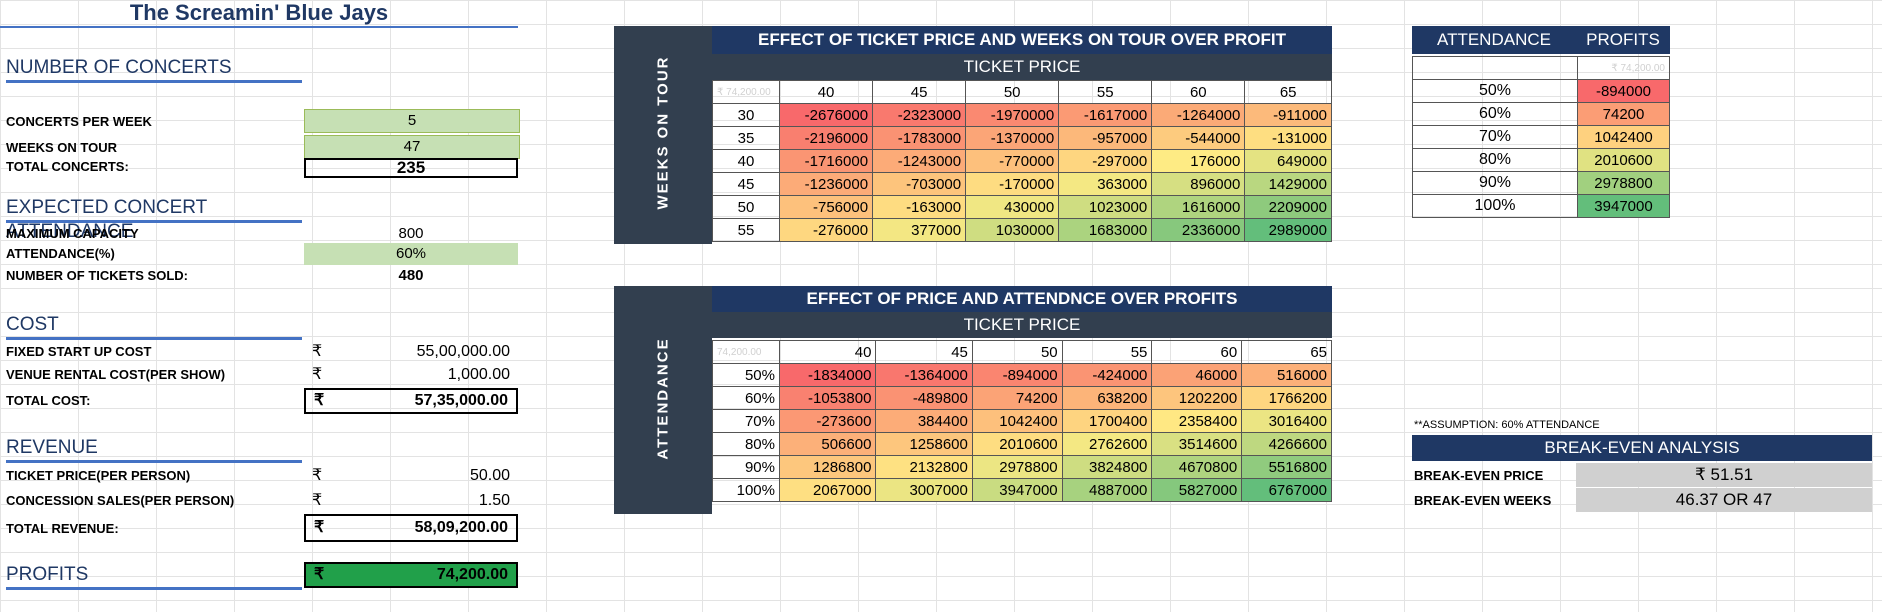 Image resolution: width=1882 pixels, height=612 pixels. Describe the element at coordinates (924, 398) in the screenshot. I see `profit-cell: -489800` at that location.